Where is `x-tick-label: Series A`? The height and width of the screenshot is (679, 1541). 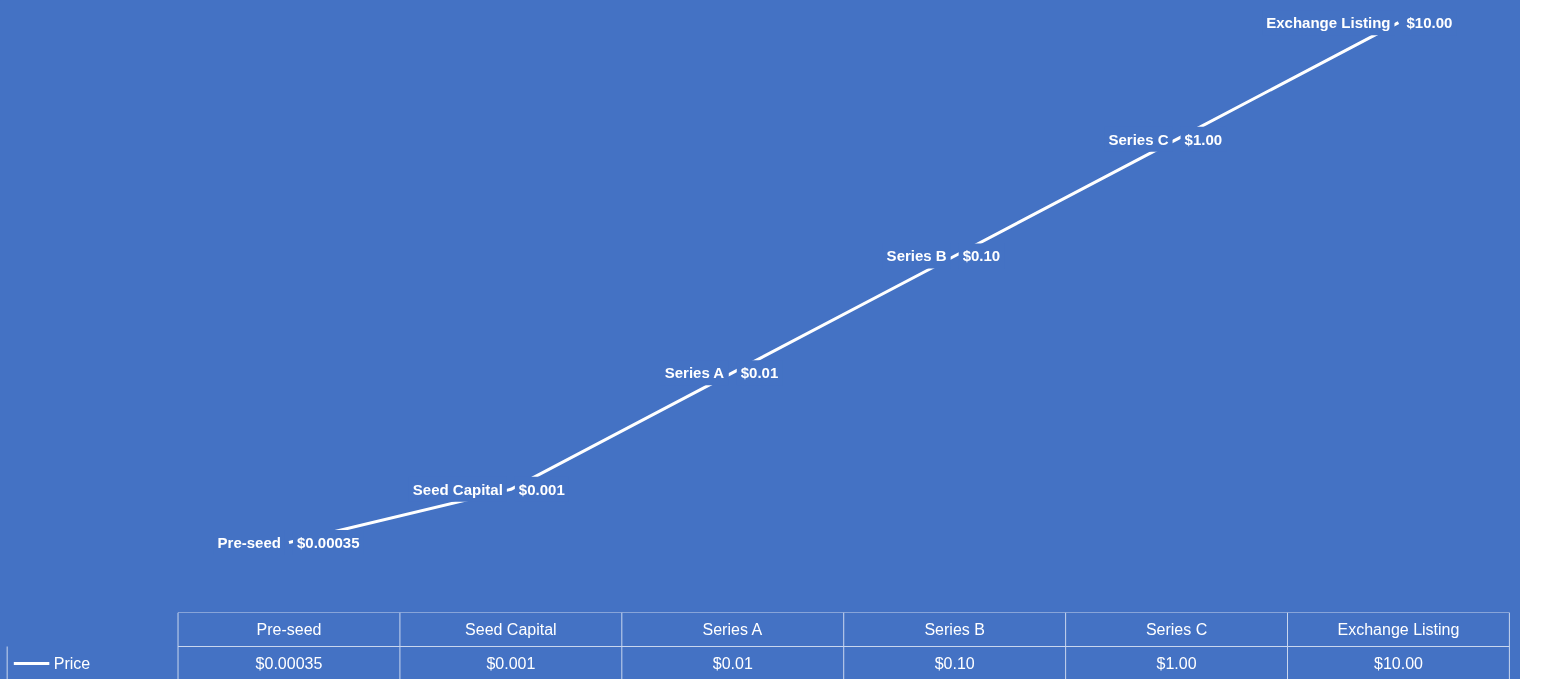 x-tick-label: Series A is located at coordinates (732, 629).